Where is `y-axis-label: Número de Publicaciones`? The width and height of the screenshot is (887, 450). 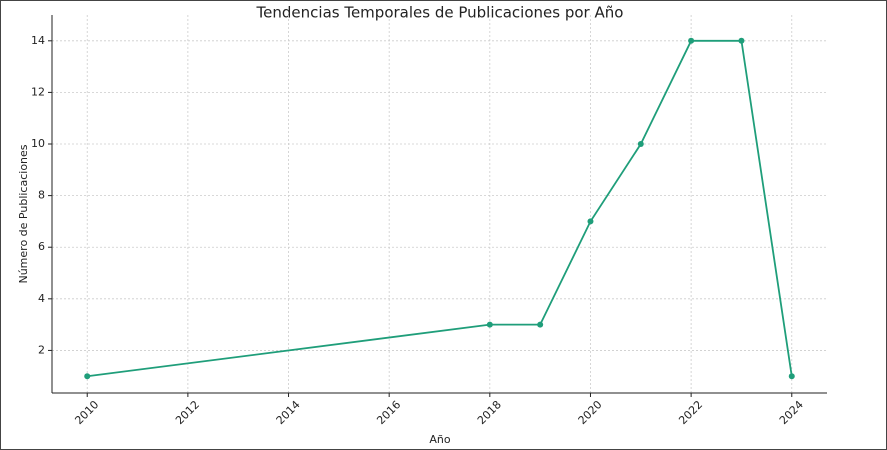 y-axis-label: Número de Publicaciones is located at coordinates (23, 213).